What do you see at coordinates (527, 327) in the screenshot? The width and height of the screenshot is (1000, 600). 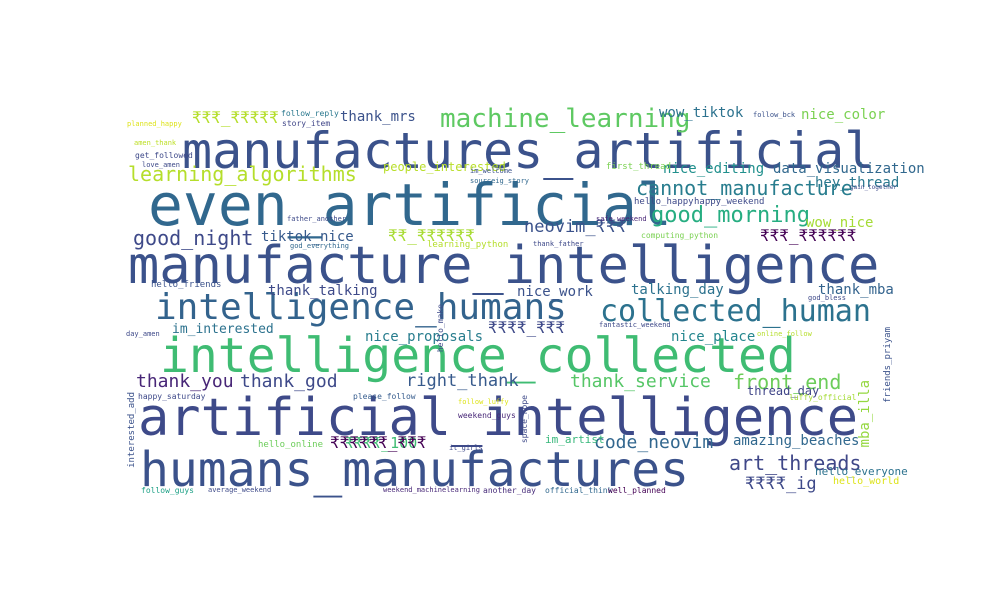 I see `word-cloud-word: ₹₹₹₹_₹₹₹` at bounding box center [527, 327].